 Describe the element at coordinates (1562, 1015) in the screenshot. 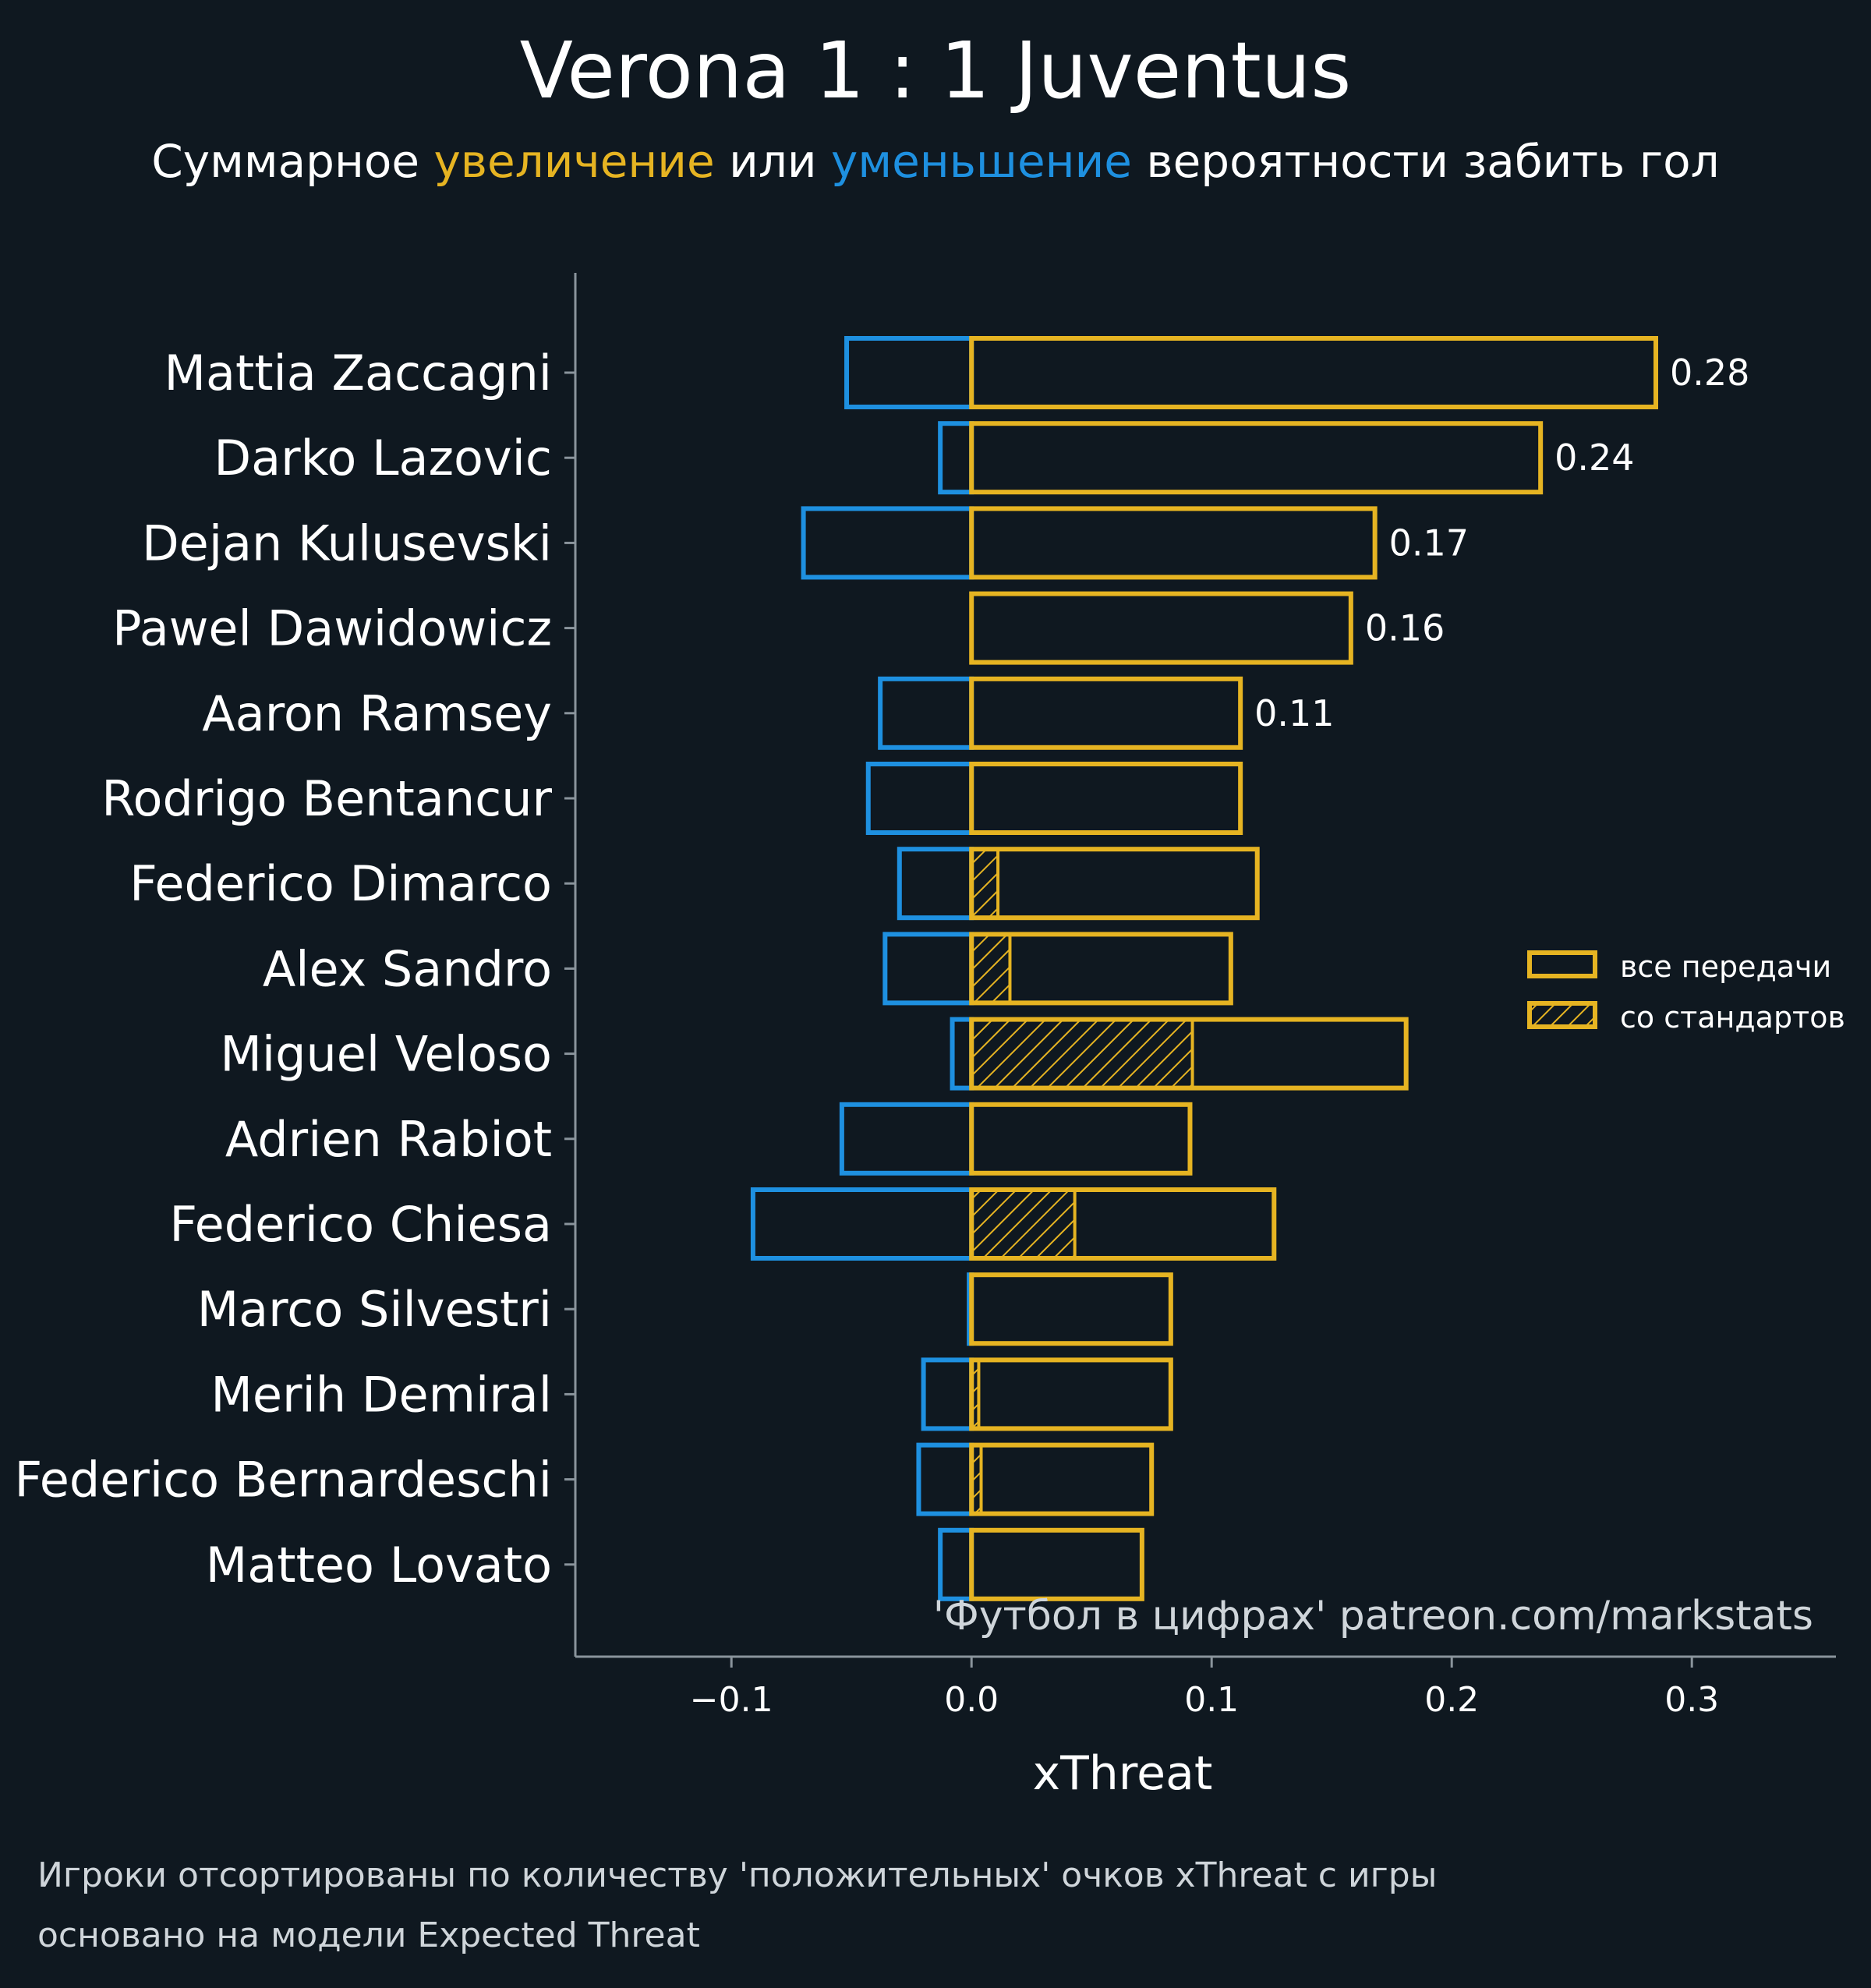

I see `legend-swatch-set-pieces` at that location.